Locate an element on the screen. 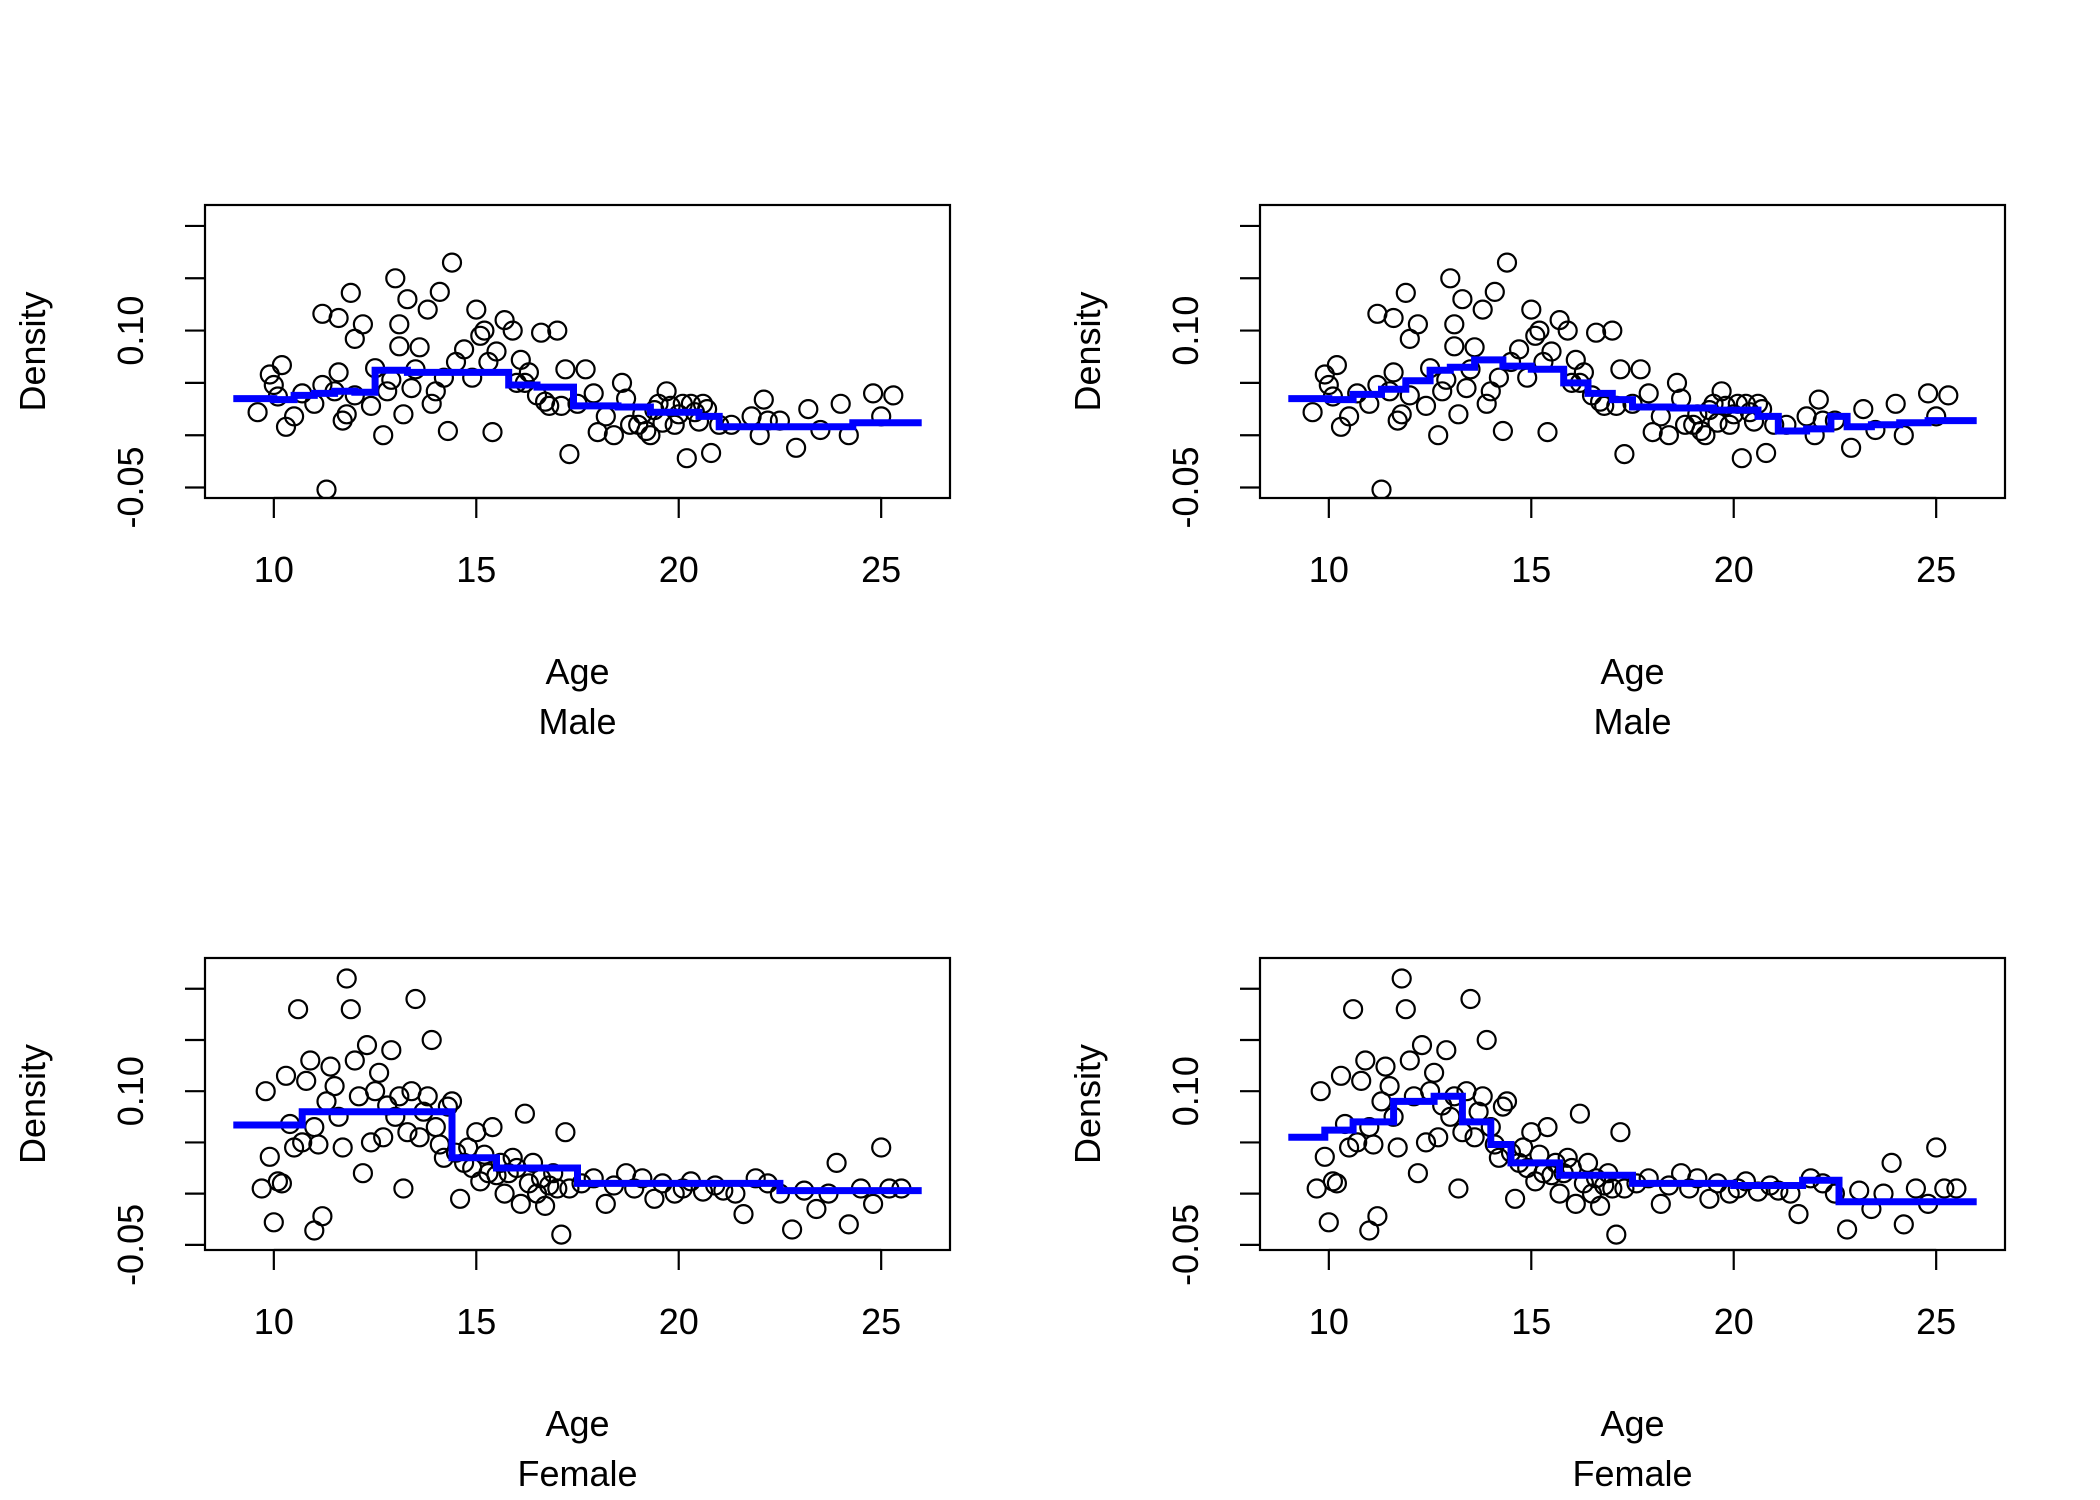 This screenshot has width=2100, height=1500. bottom-right-y-axis-label: Density is located at coordinates (1087, 1104).